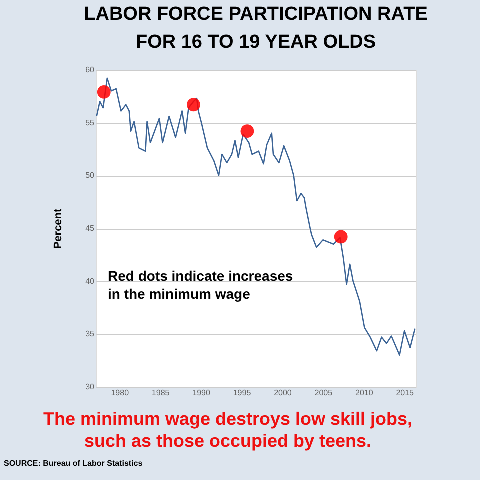 Image resolution: width=480 pixels, height=480 pixels. I want to click on y-tick-label: 35, so click(91, 334).